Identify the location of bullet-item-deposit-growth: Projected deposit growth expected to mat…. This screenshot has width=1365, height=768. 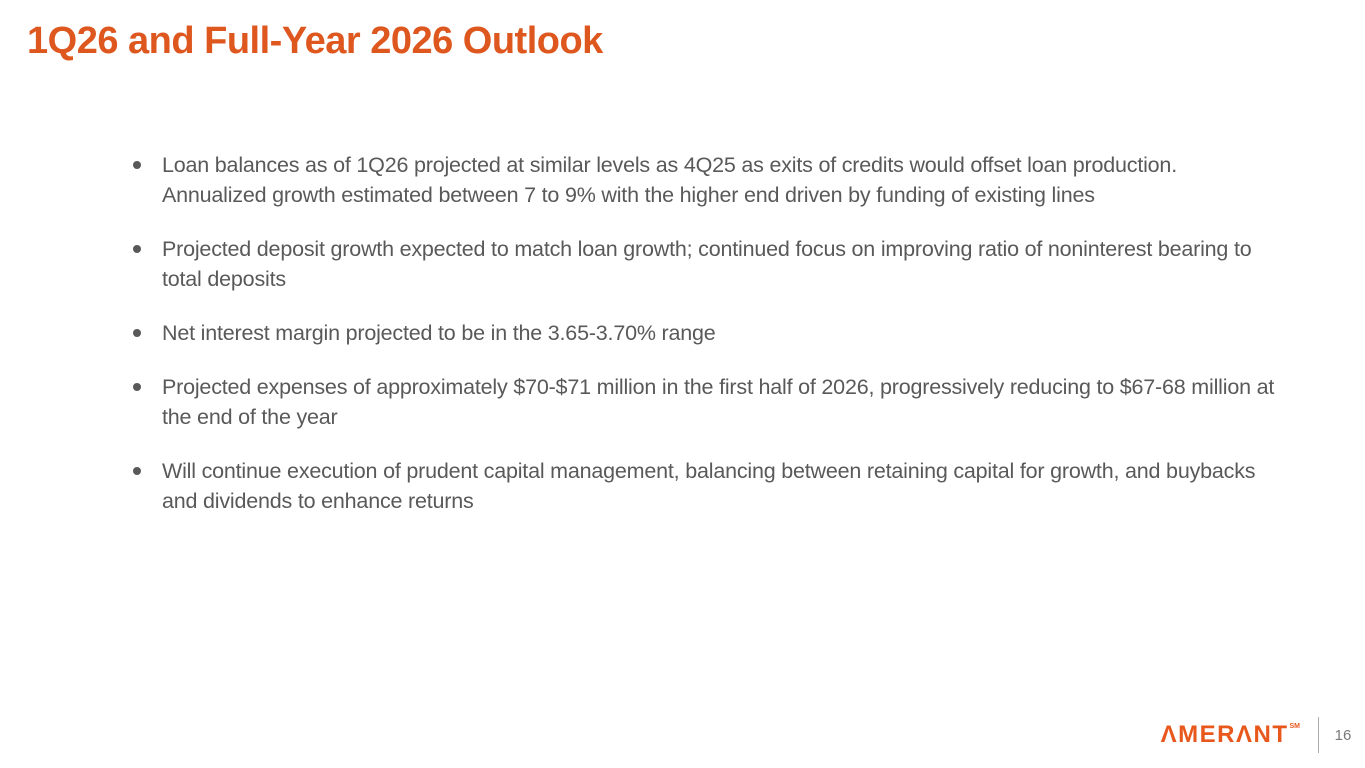
(703, 264).